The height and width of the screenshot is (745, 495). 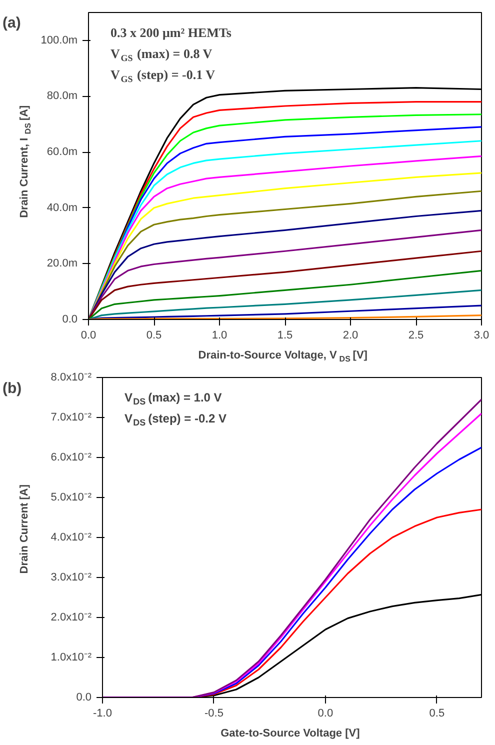 What do you see at coordinates (214, 714) in the screenshot?
I see `x-tick-label: -0.5` at bounding box center [214, 714].